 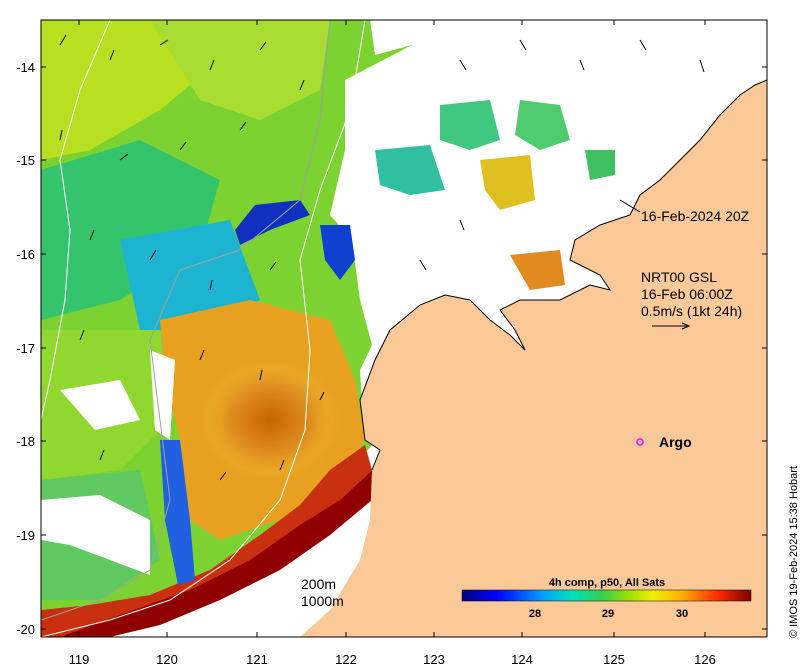 I want to click on depth-200m-label: 200m, so click(x=318, y=584).